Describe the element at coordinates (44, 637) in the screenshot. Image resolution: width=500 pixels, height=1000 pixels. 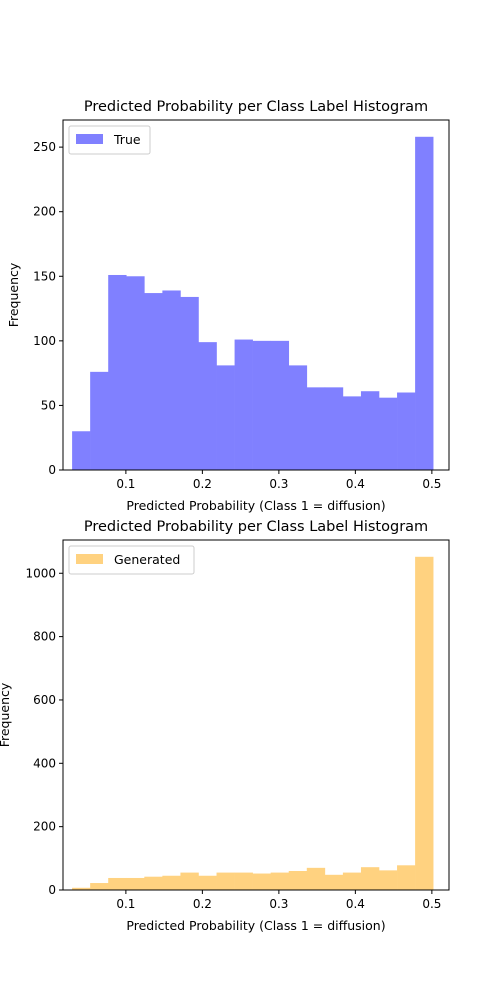
I see `y-tick-label: 800` at that location.